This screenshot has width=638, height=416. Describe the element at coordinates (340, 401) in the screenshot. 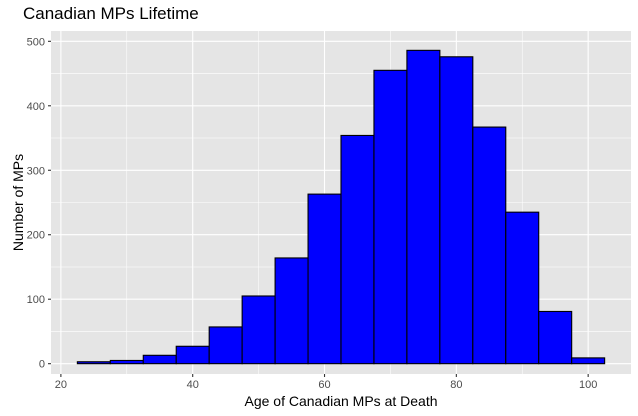

I see `x-axis-title: Age of Canadian MPs at Death` at that location.